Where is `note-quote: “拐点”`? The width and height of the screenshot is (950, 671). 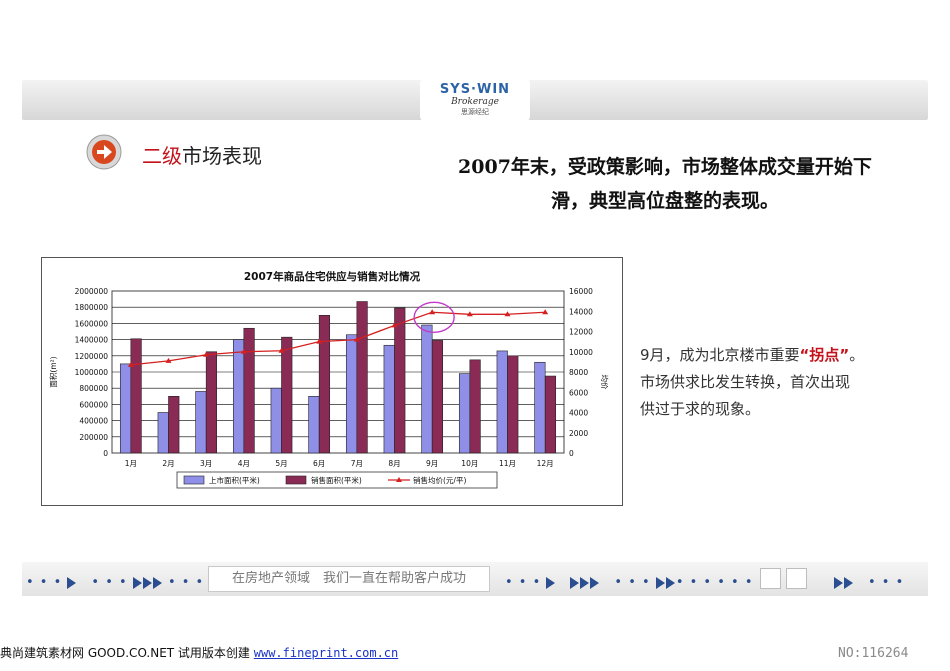 note-quote: “拐点” is located at coordinates (824, 355).